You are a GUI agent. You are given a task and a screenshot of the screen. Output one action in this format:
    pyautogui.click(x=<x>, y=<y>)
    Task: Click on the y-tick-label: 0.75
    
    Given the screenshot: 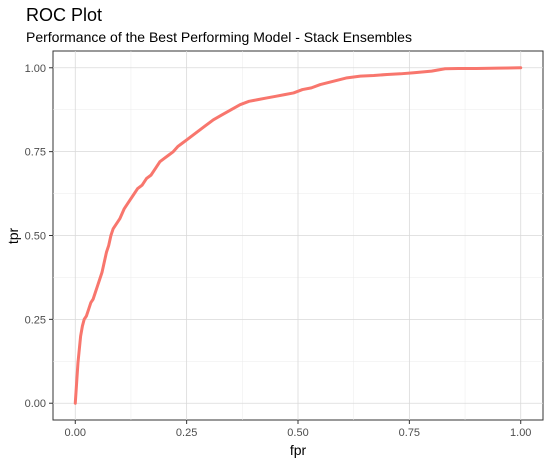 What is the action you would take?
    pyautogui.click(x=35, y=153)
    